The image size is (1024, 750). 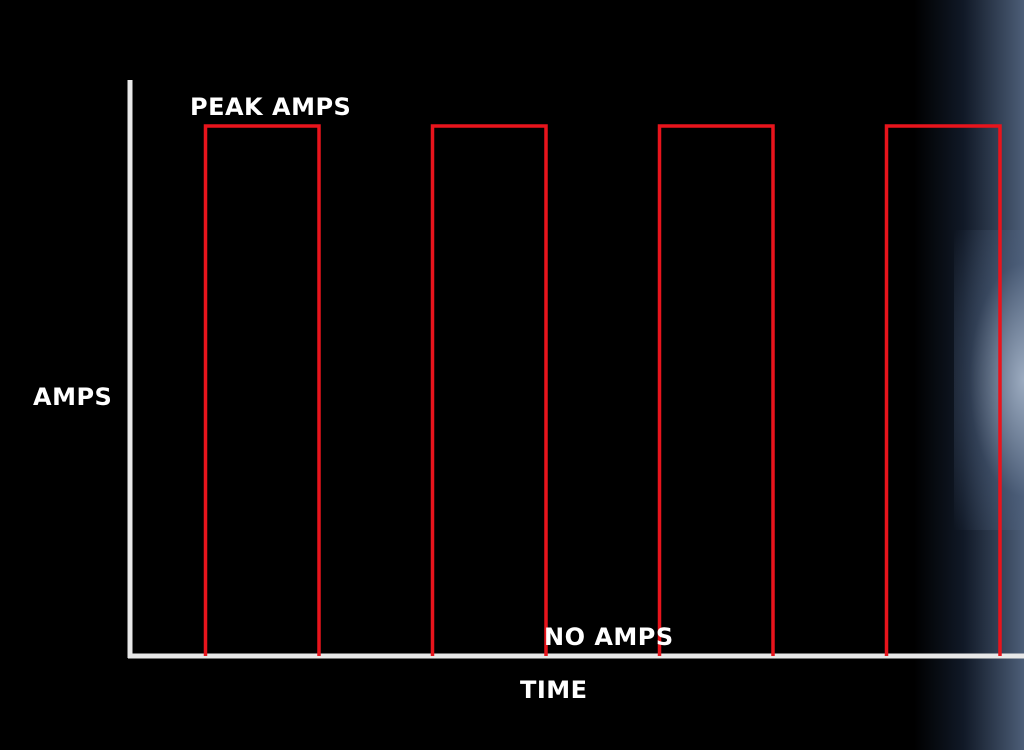 I want to click on y-axis-label: AMPS, so click(x=73, y=397).